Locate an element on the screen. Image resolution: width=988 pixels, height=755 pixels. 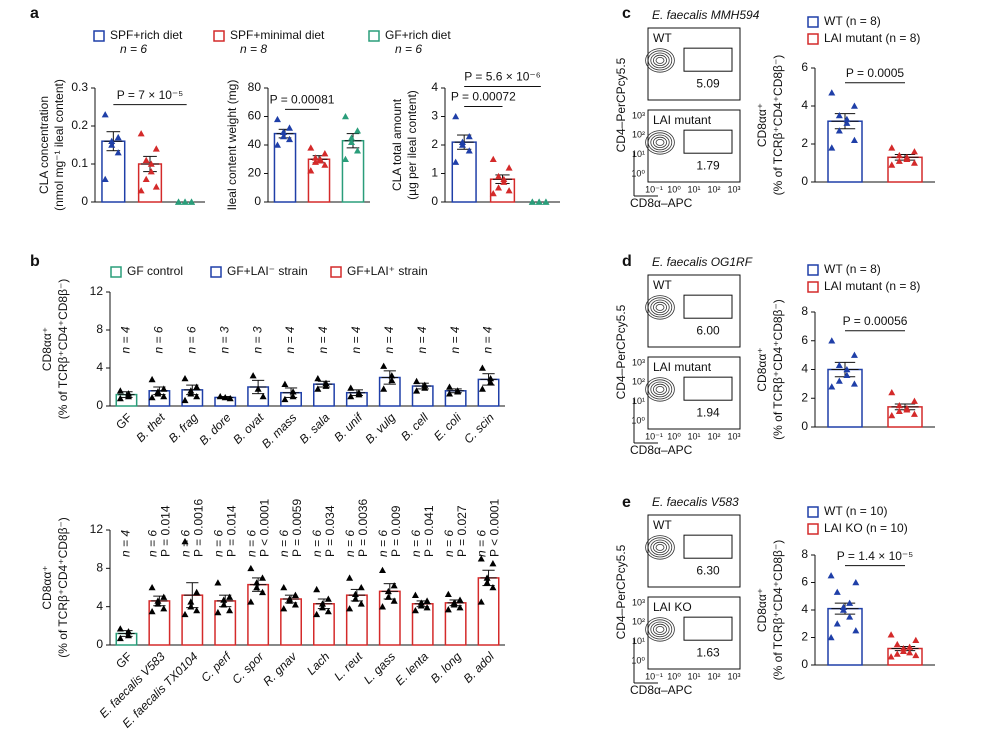
y-tick-label: 20 is located at coordinates (255, 173).